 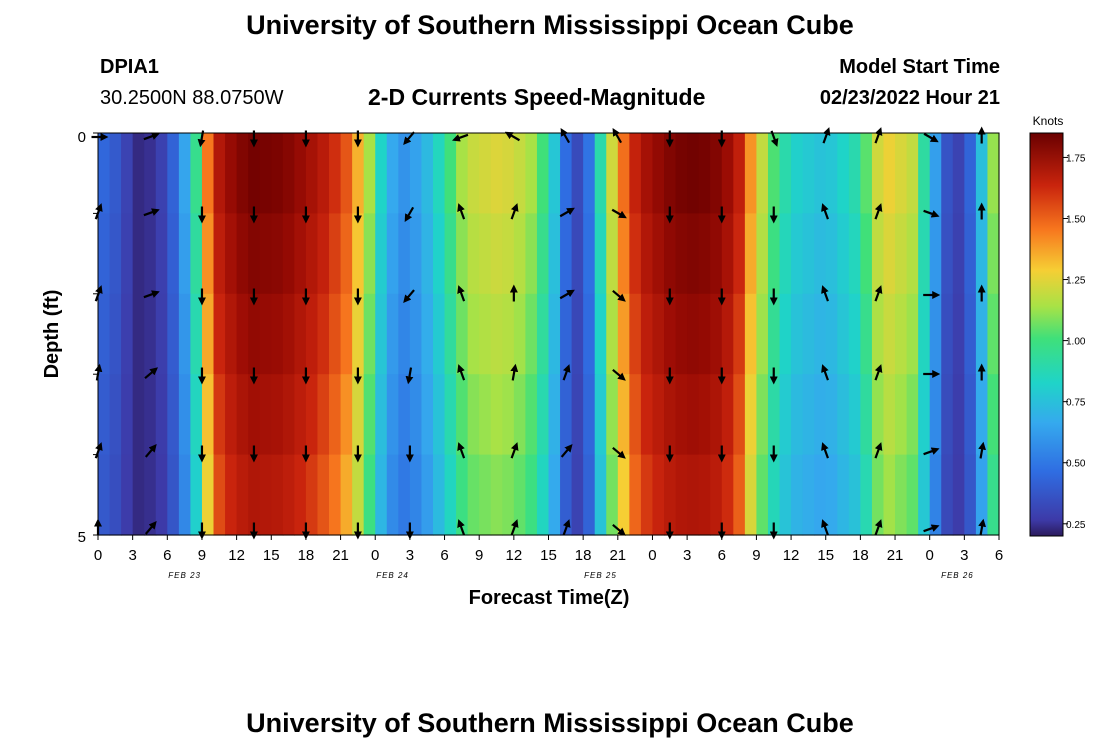 What do you see at coordinates (306, 555) in the screenshot?
I see `x-tick-label: 18` at bounding box center [306, 555].